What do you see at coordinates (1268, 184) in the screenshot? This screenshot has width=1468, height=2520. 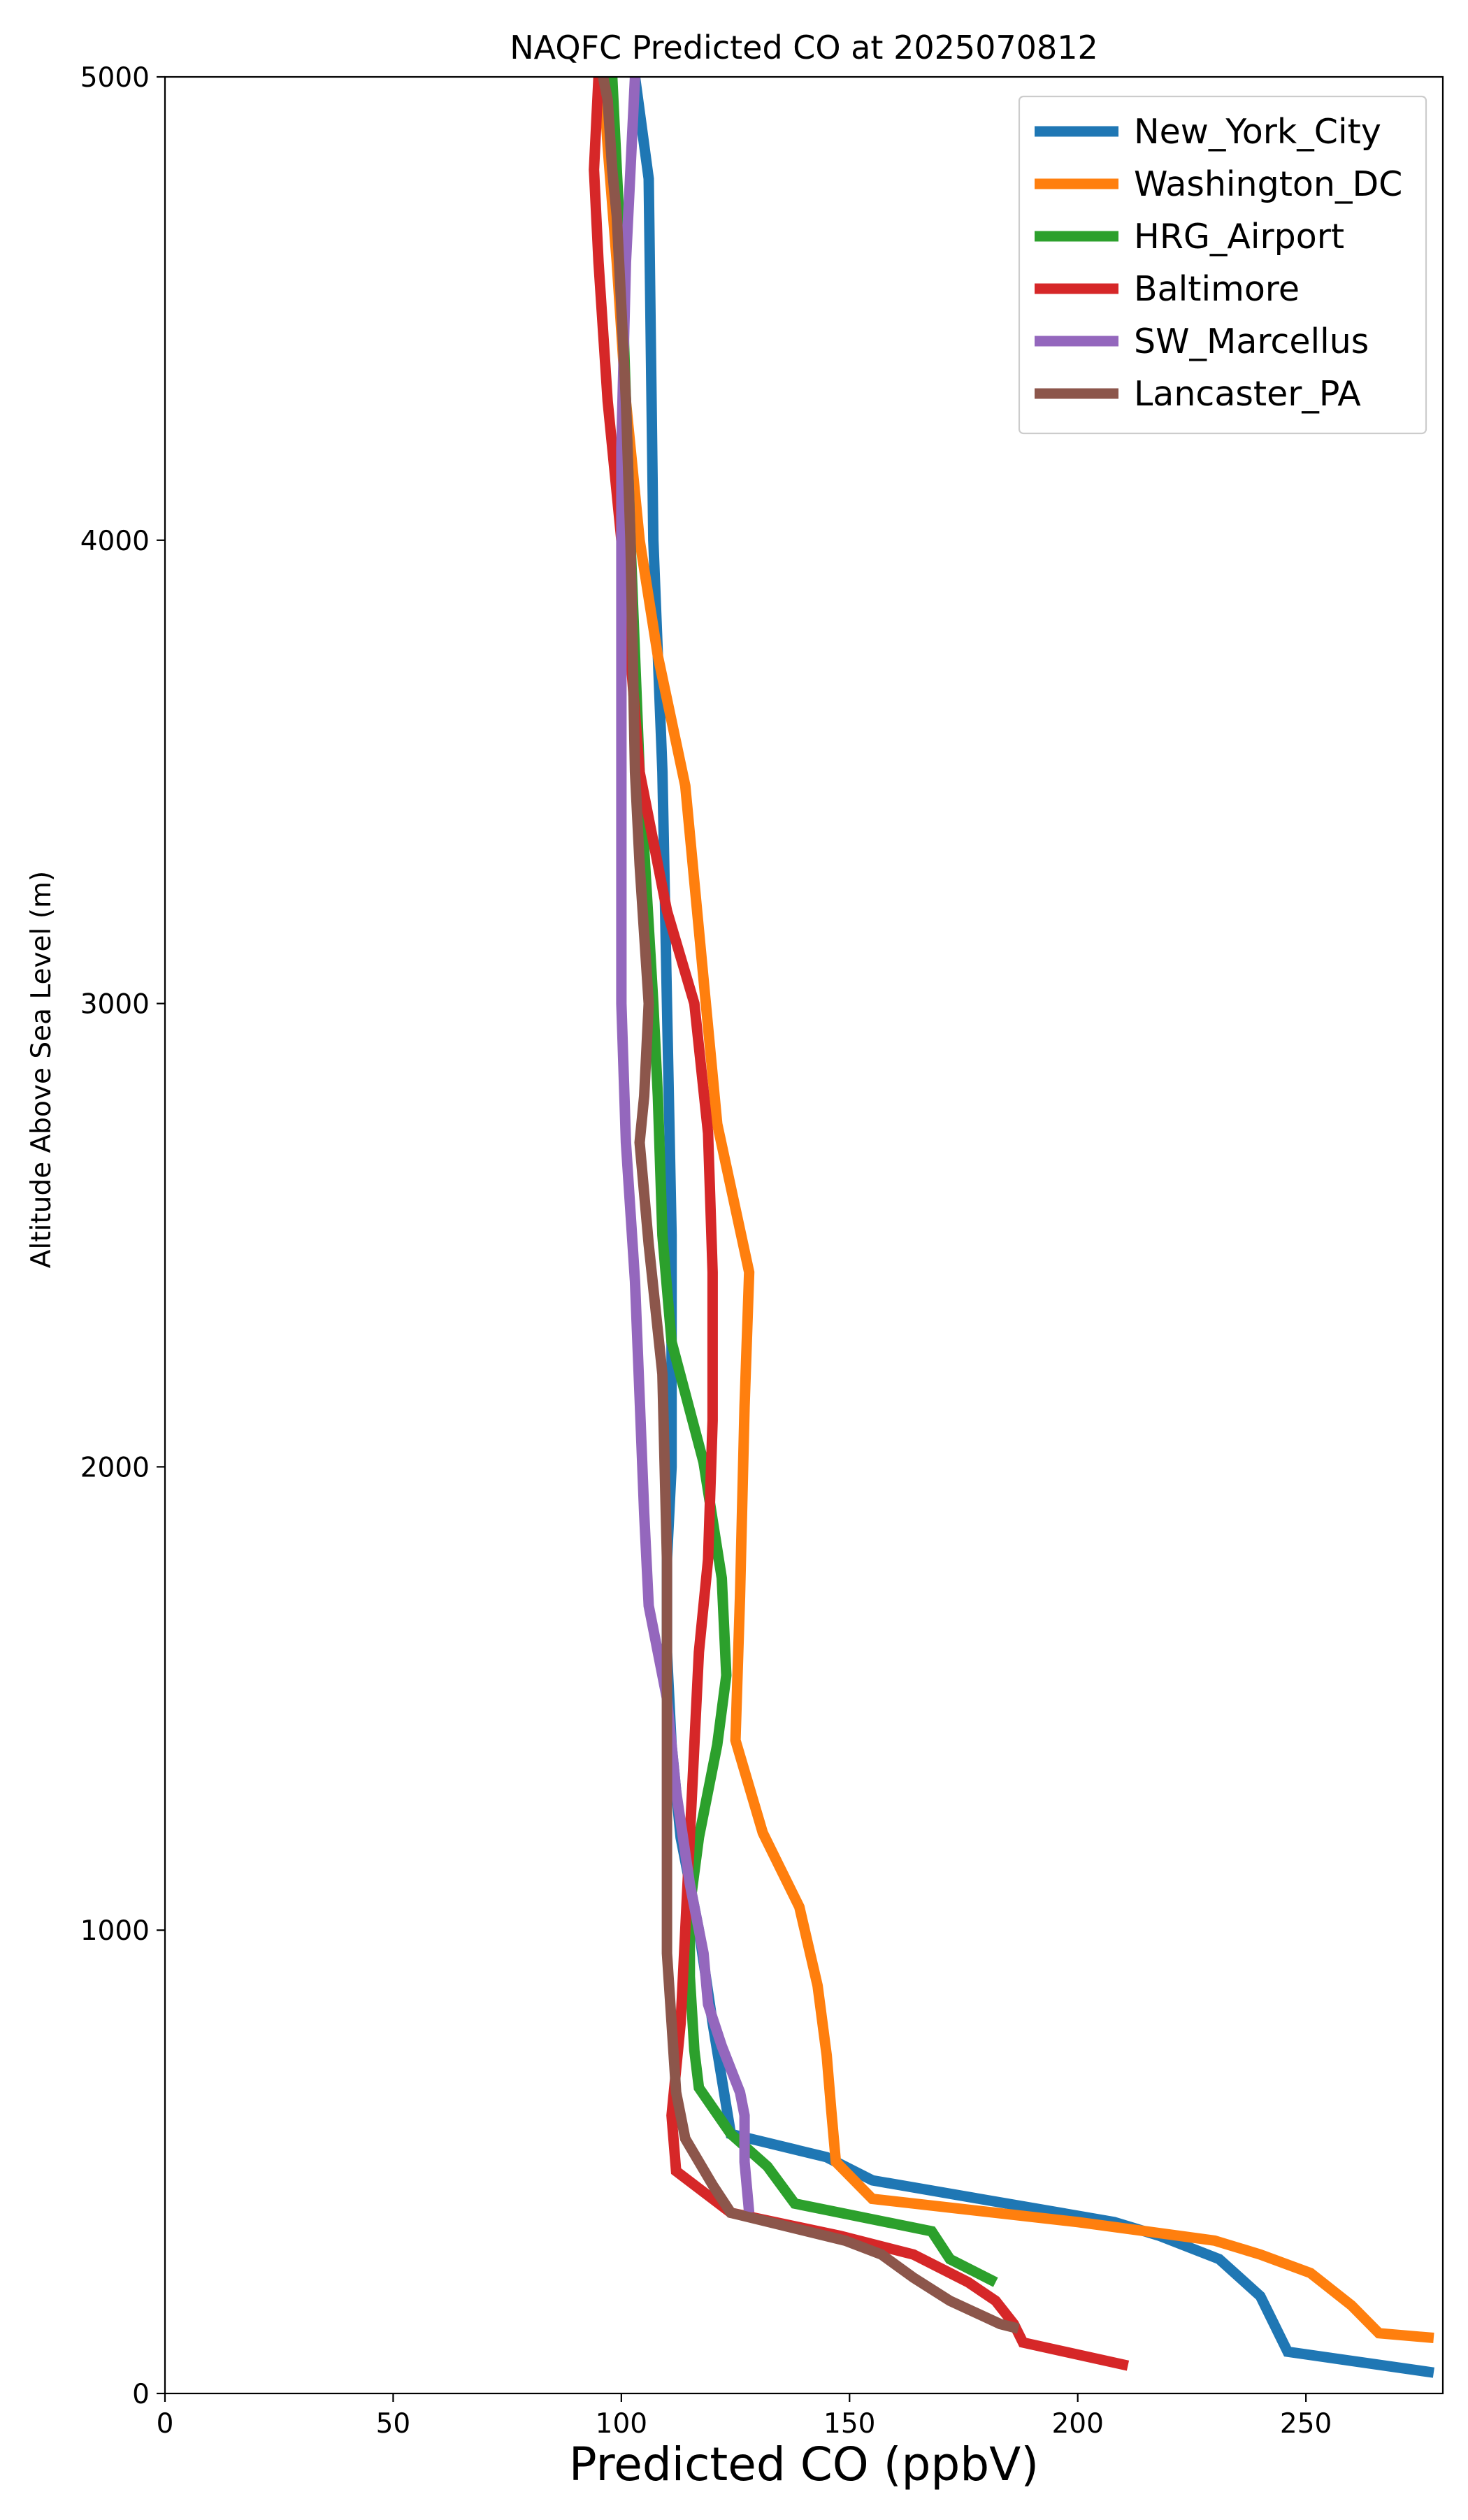 I see `legend-label: Washington_DC` at bounding box center [1268, 184].